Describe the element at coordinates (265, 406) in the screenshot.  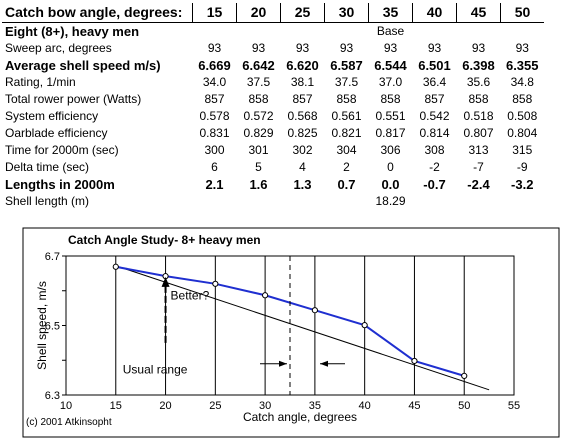
I see `x-tick-label: 30` at that location.